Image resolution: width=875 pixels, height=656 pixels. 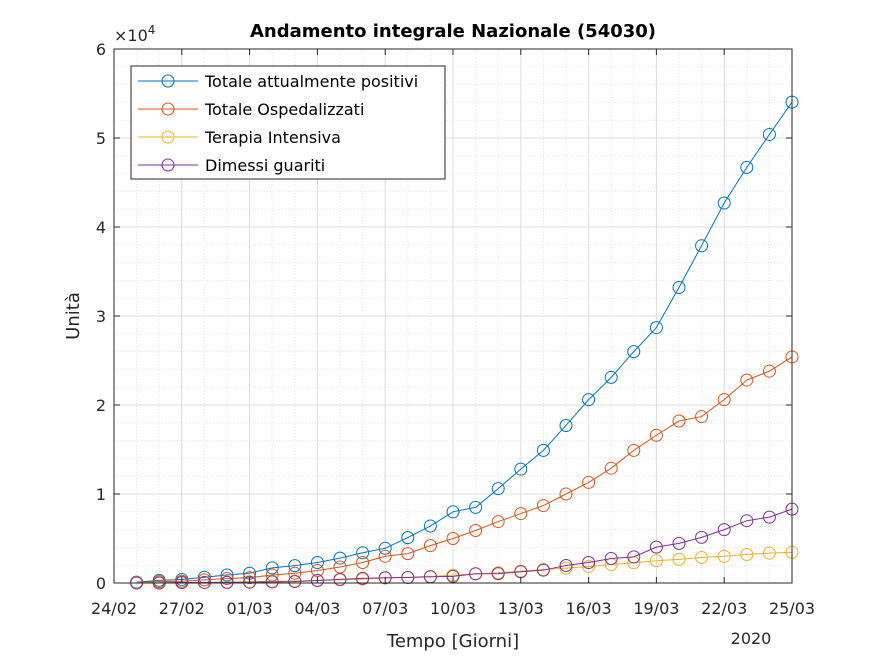 I want to click on x-tick-label: 04/03, so click(x=317, y=608).